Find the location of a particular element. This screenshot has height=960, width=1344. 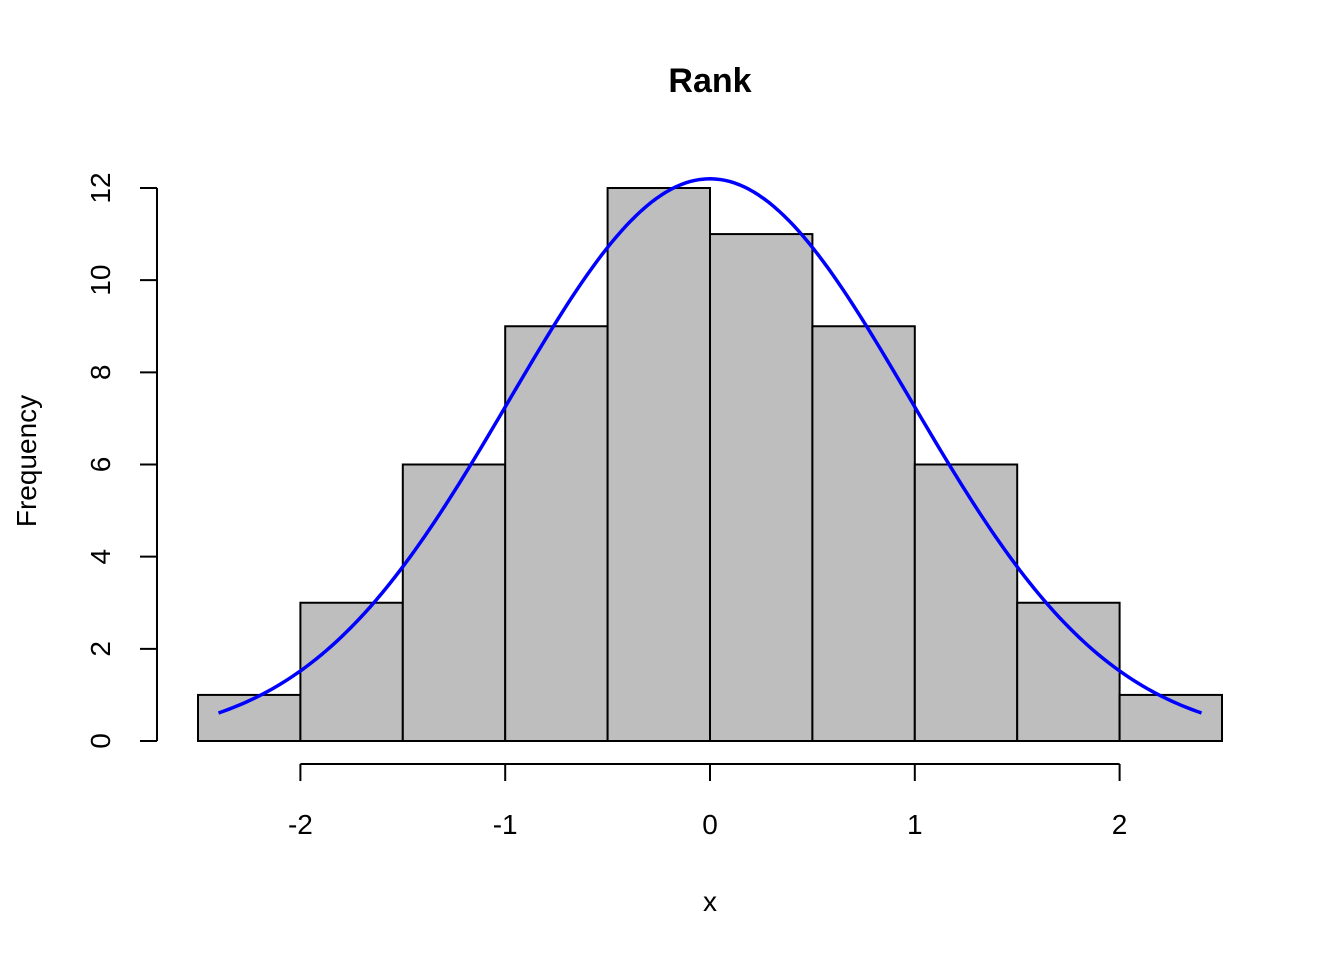

x-tick-label-2: 2 is located at coordinates (1120, 824).